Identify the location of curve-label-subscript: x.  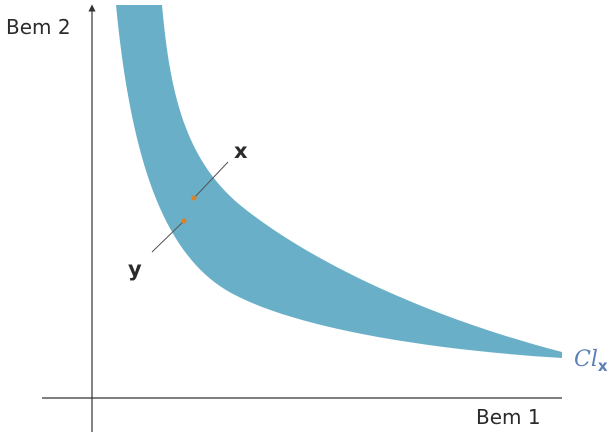
(603, 366).